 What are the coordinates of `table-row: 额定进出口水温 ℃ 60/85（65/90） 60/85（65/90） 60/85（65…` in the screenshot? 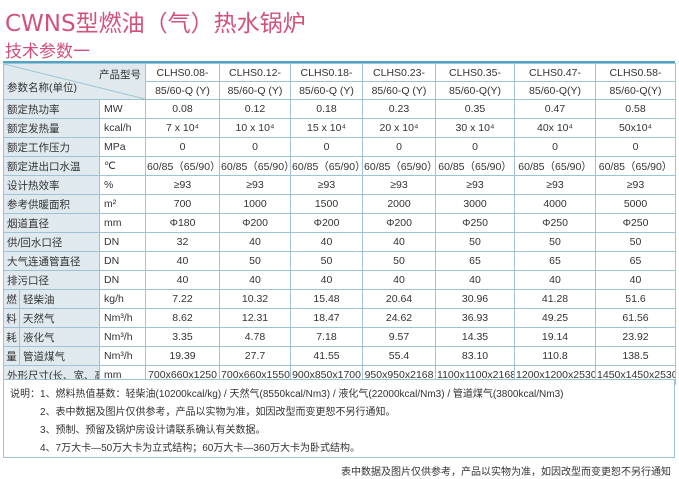 It's located at (340, 166).